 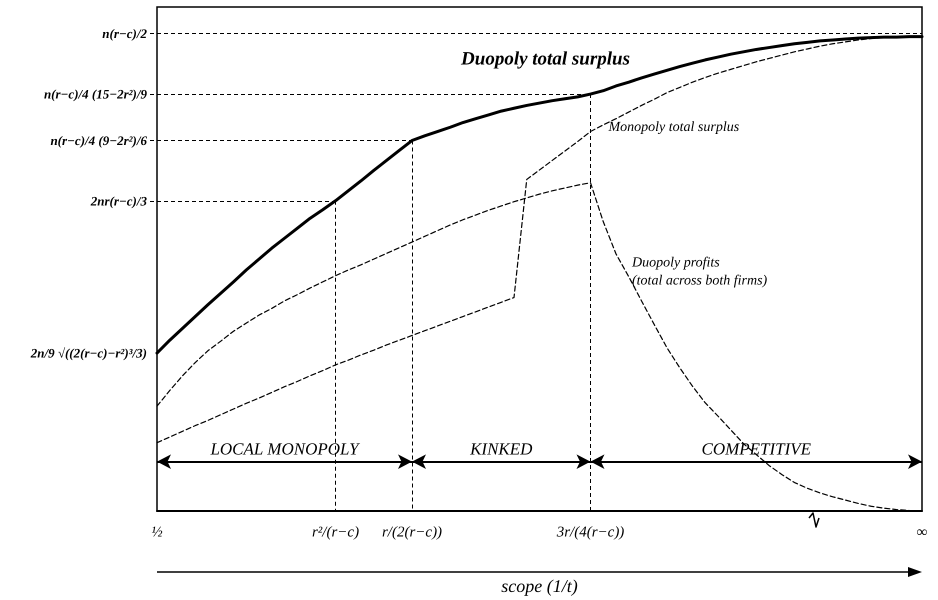 What do you see at coordinates (412, 532) in the screenshot?
I see `x-tick-label: r/(2(r−c))` at bounding box center [412, 532].